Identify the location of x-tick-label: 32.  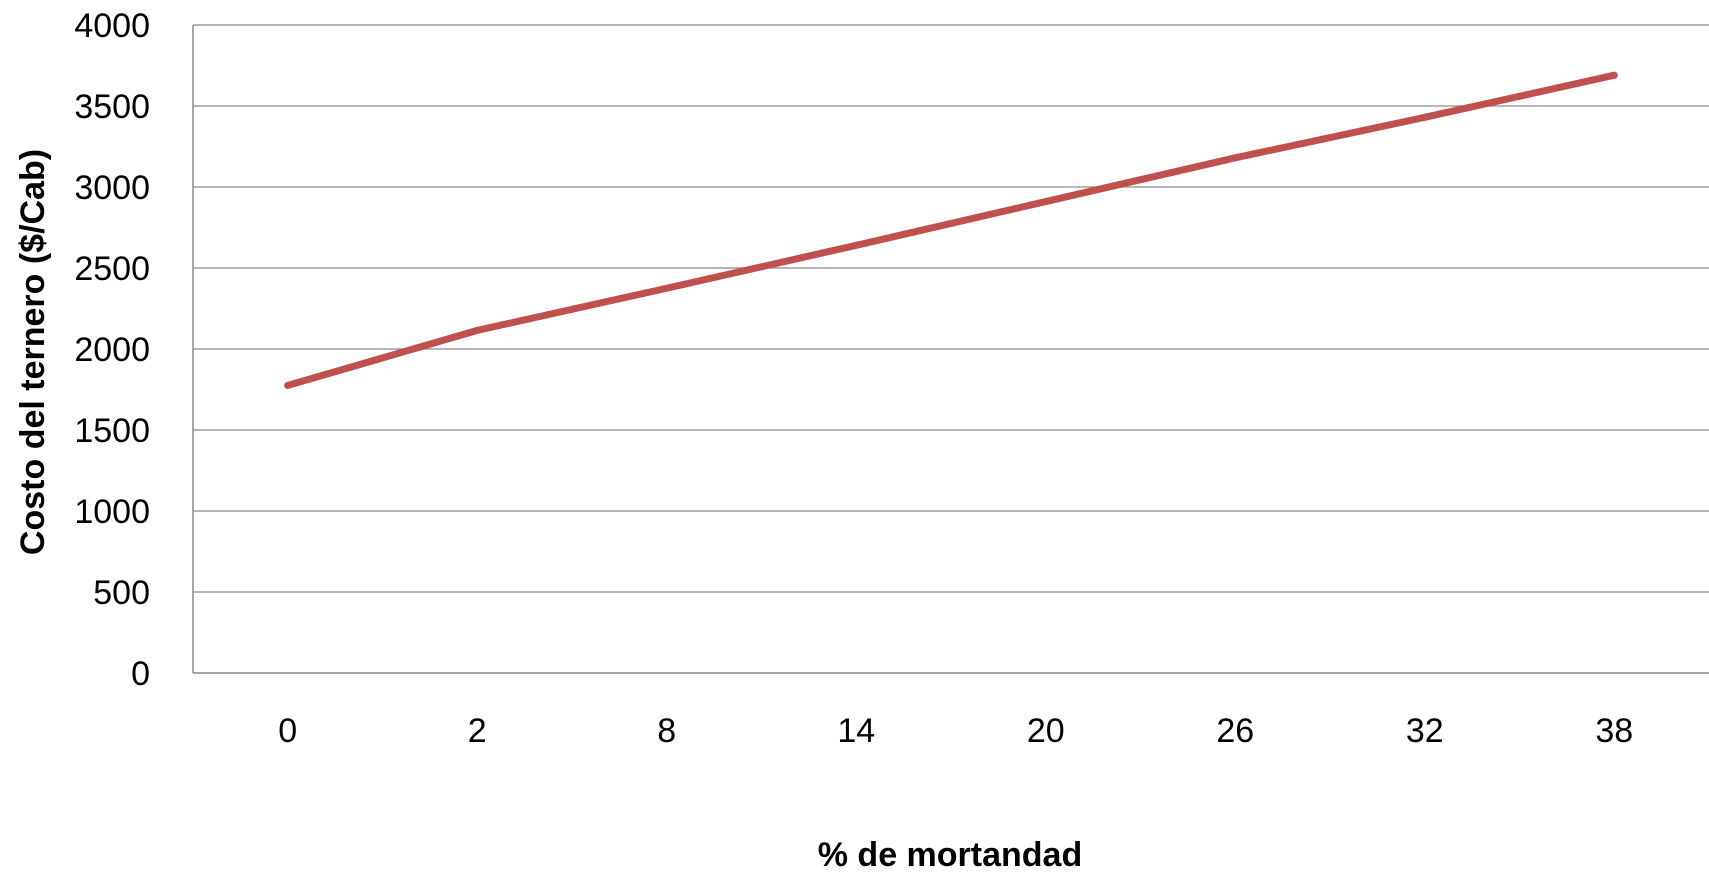
(1425, 731).